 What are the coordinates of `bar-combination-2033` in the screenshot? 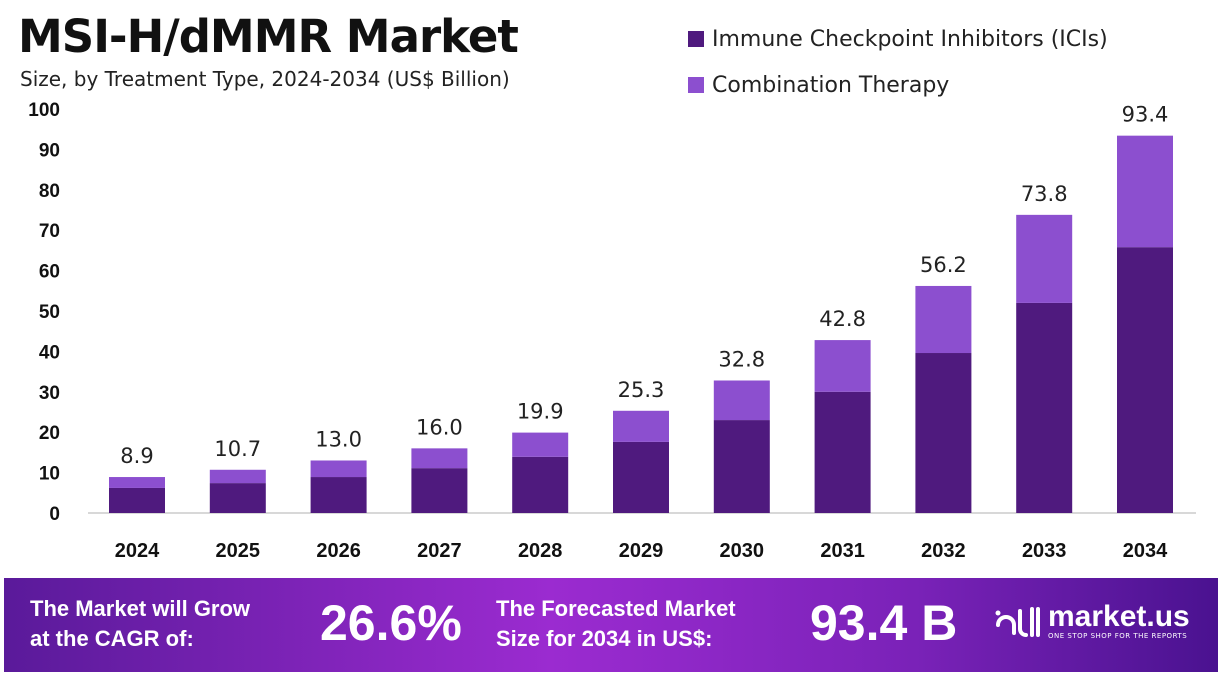 It's located at (1044, 258).